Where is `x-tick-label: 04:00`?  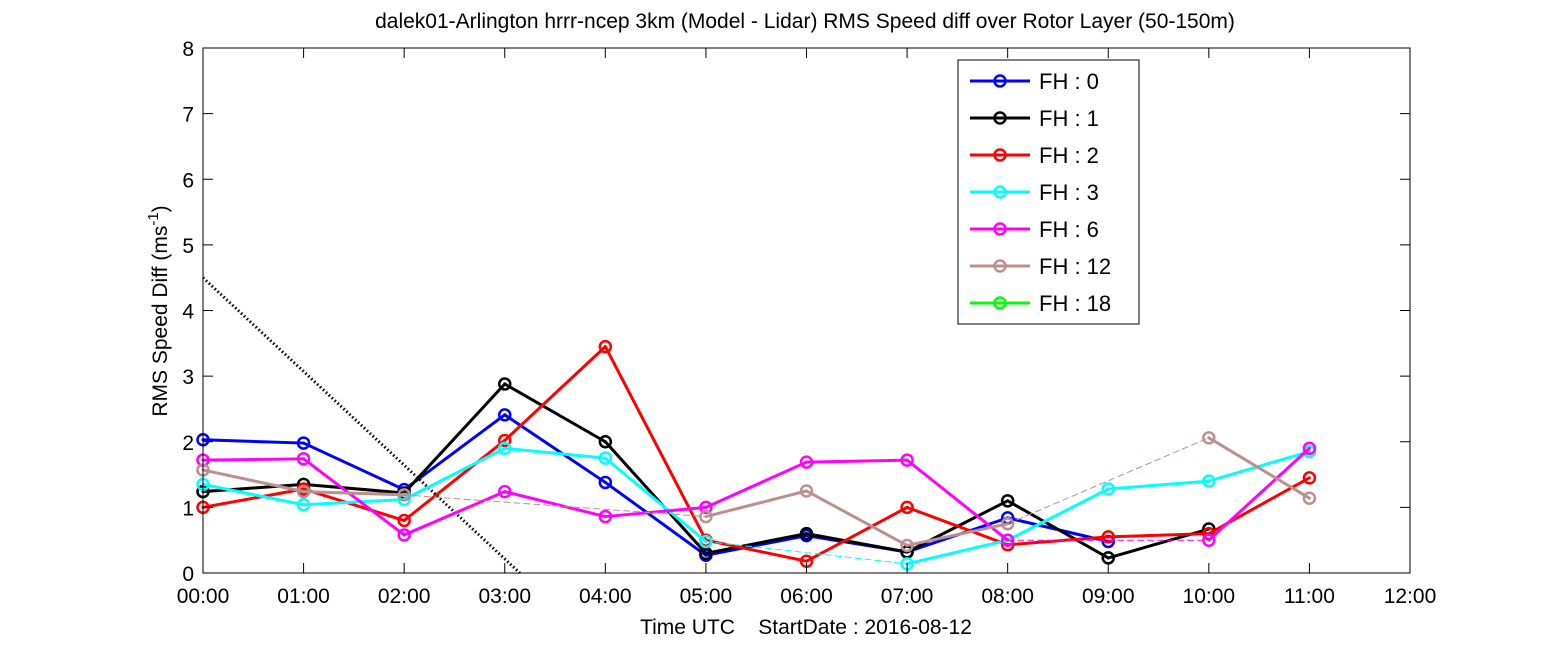
x-tick-label: 04:00 is located at coordinates (605, 596).